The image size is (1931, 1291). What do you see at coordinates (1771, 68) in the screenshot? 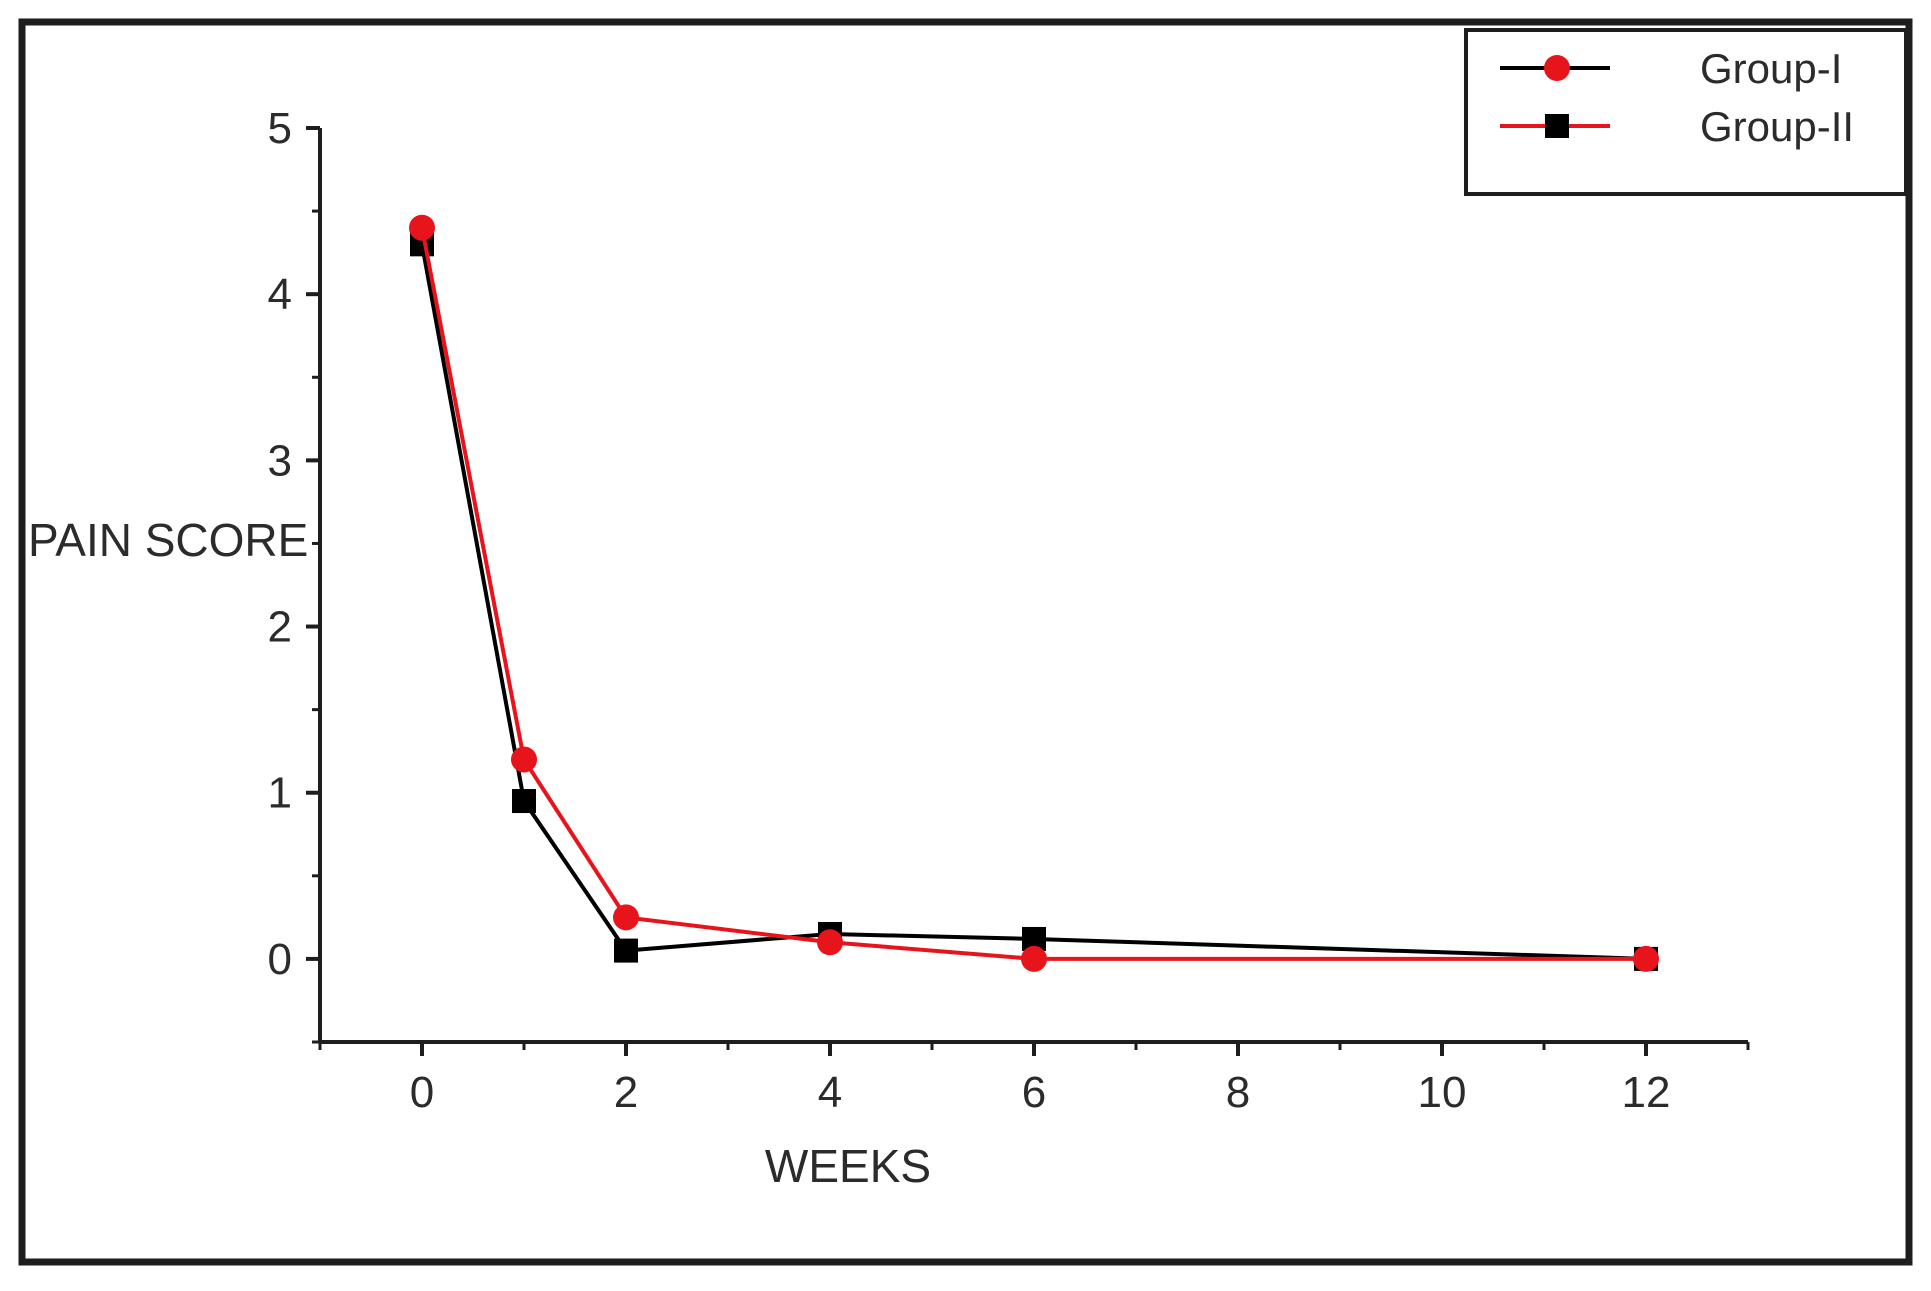
I see `legend-label-group-i: Group-I` at bounding box center [1771, 68].